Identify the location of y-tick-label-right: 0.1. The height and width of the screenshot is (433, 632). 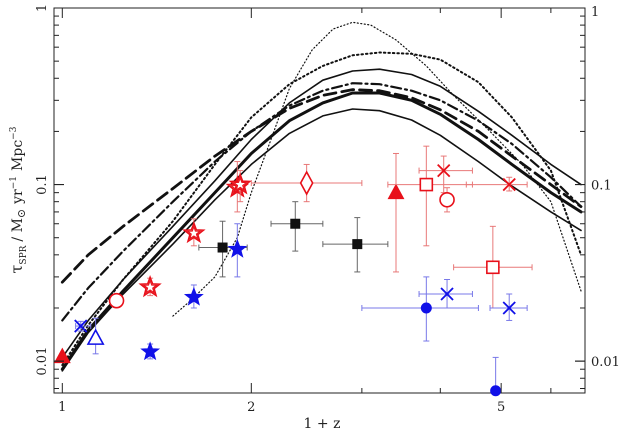
(601, 186).